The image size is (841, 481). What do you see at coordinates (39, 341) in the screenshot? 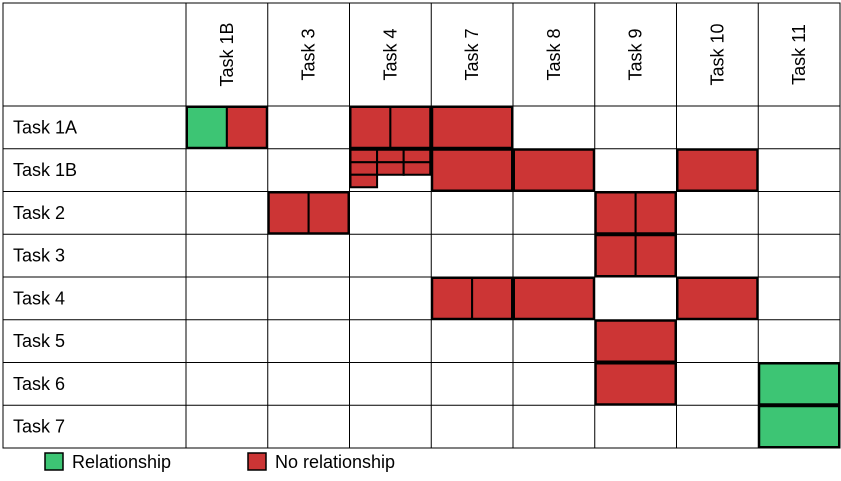
I see `row-label: Task 5` at bounding box center [39, 341].